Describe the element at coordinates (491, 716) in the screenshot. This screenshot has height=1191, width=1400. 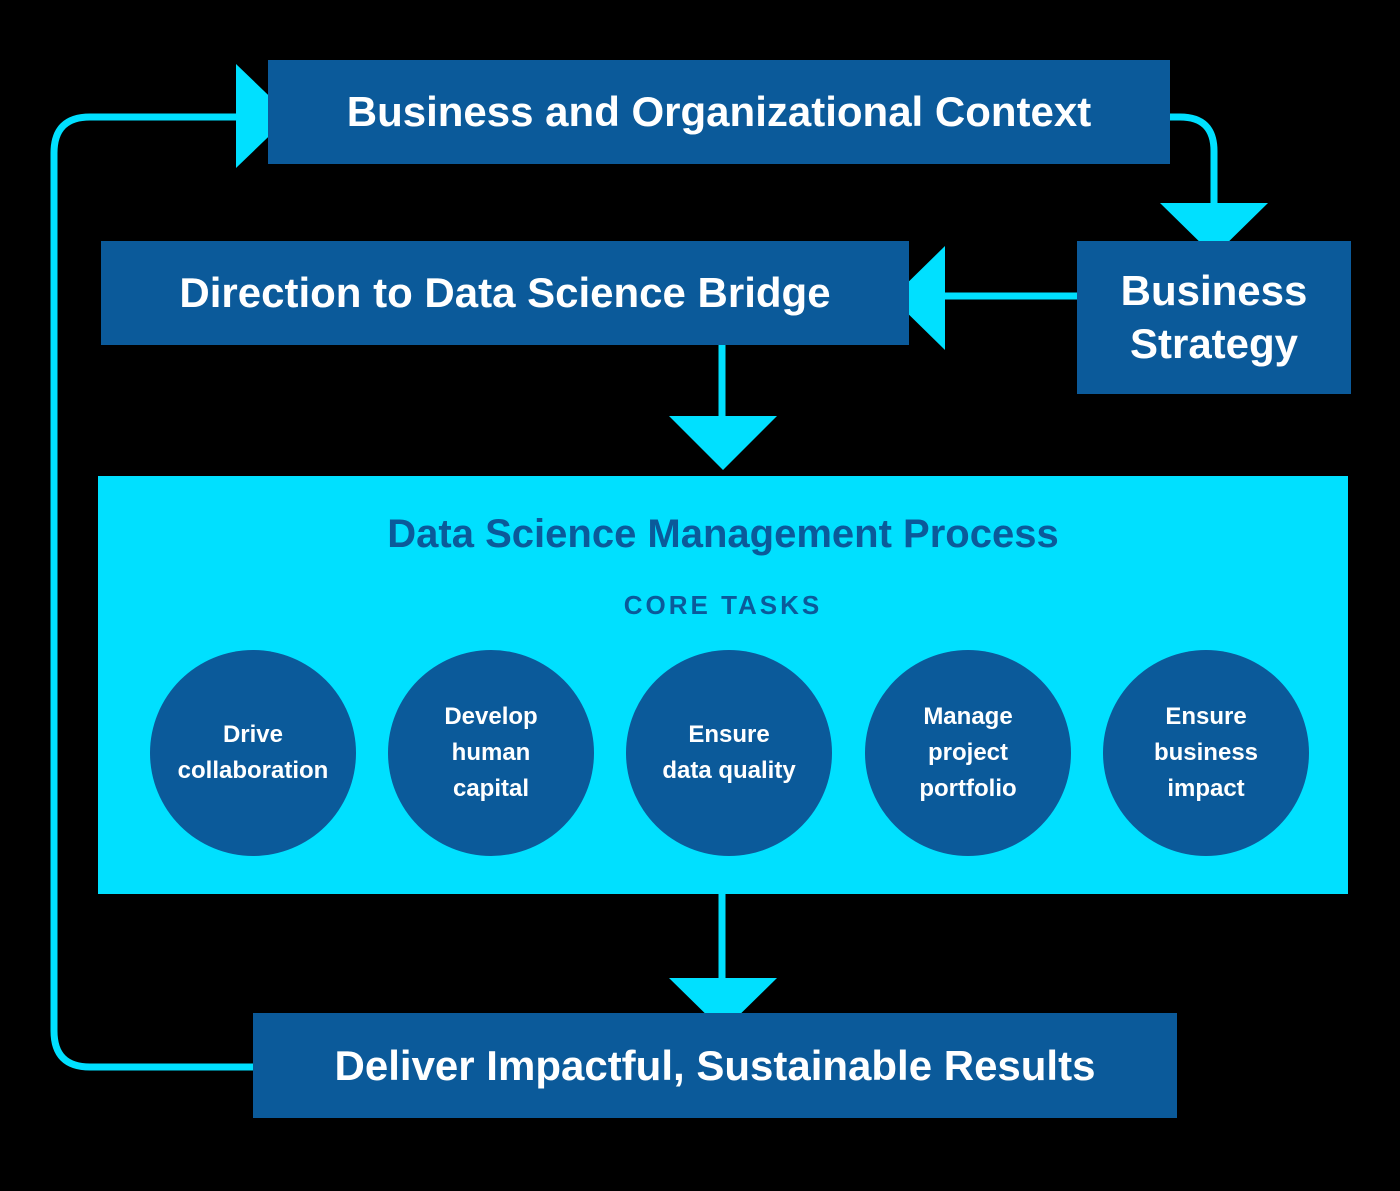
I see `task-line: Develop` at that location.